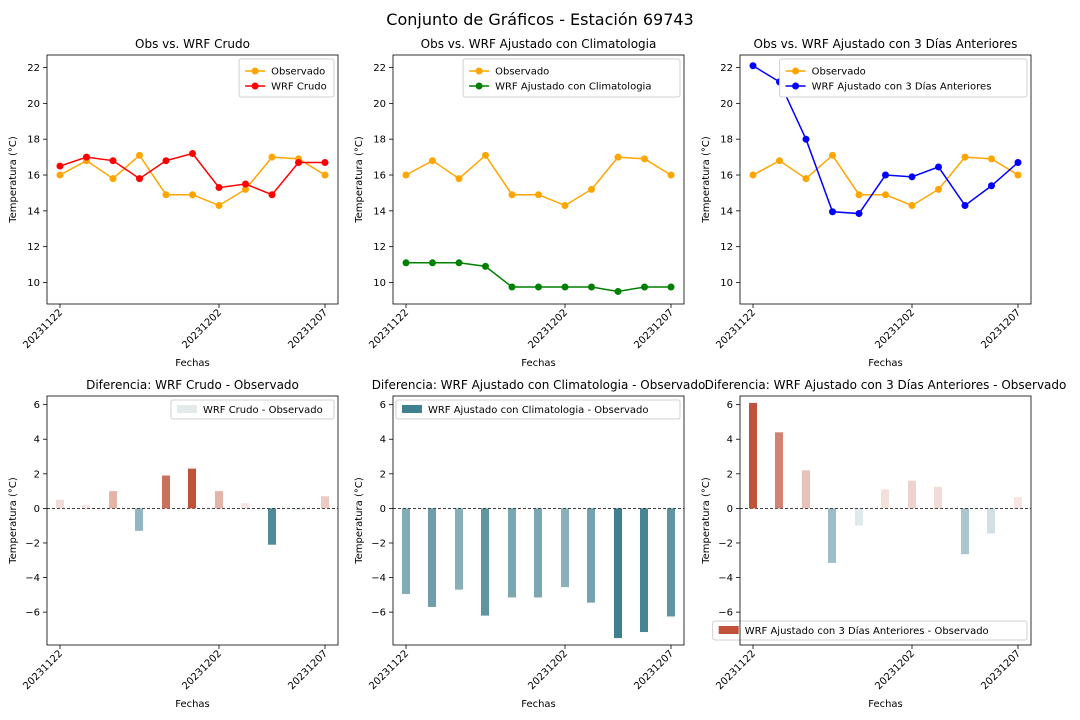  Describe the element at coordinates (33, 176) in the screenshot. I see `y-tick-label: 16` at that location.